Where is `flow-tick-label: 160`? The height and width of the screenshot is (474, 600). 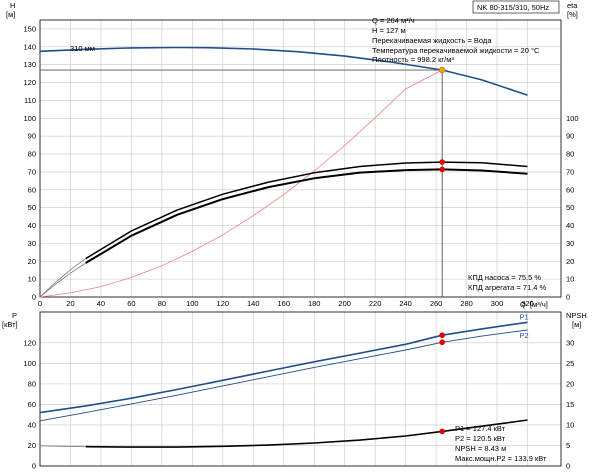 flow-tick-label: 160 is located at coordinates (283, 303).